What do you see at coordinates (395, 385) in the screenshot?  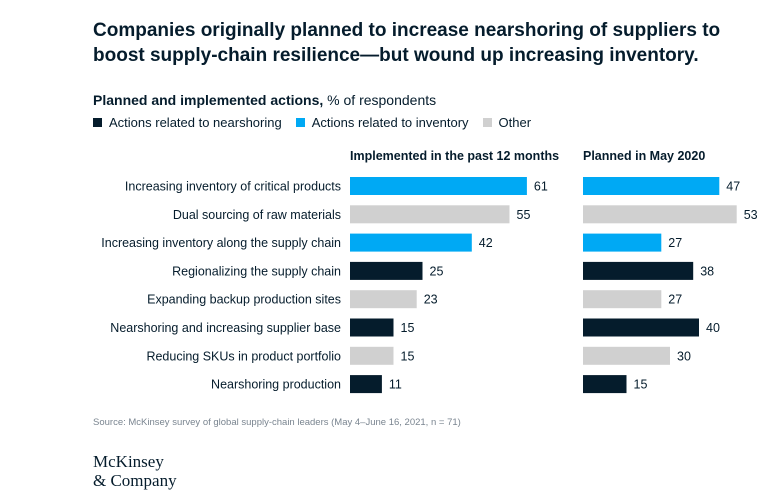 I see `data-label: 11` at bounding box center [395, 385].